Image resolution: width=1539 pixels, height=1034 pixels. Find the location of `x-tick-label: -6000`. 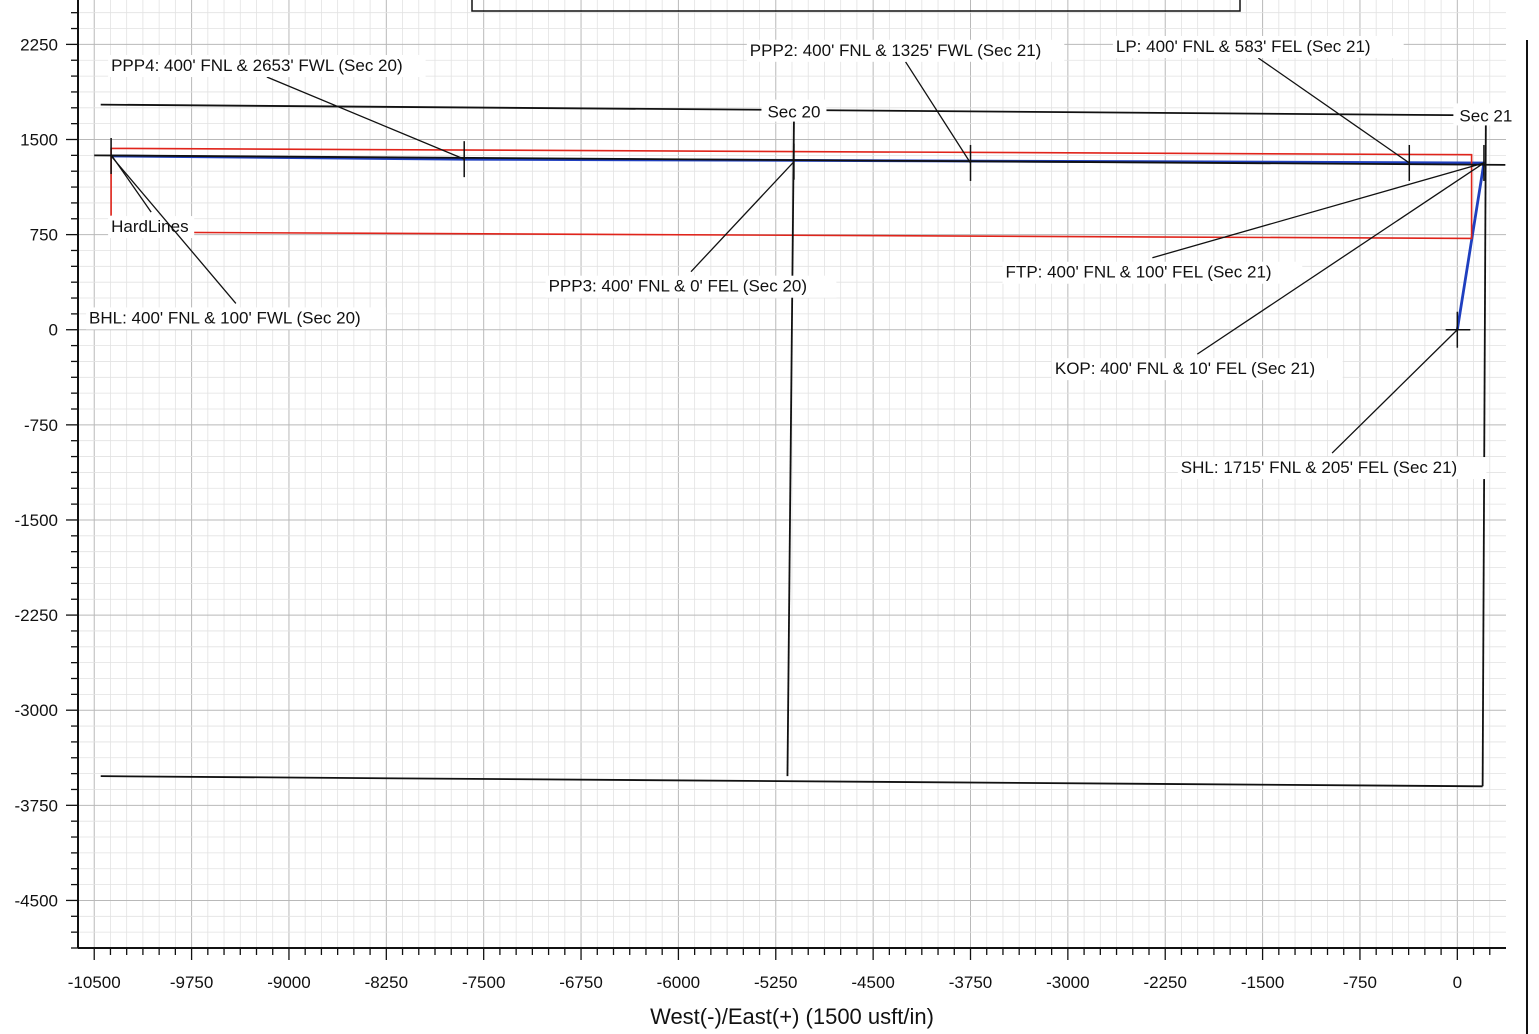

x-tick-label: -6000 is located at coordinates (678, 982).